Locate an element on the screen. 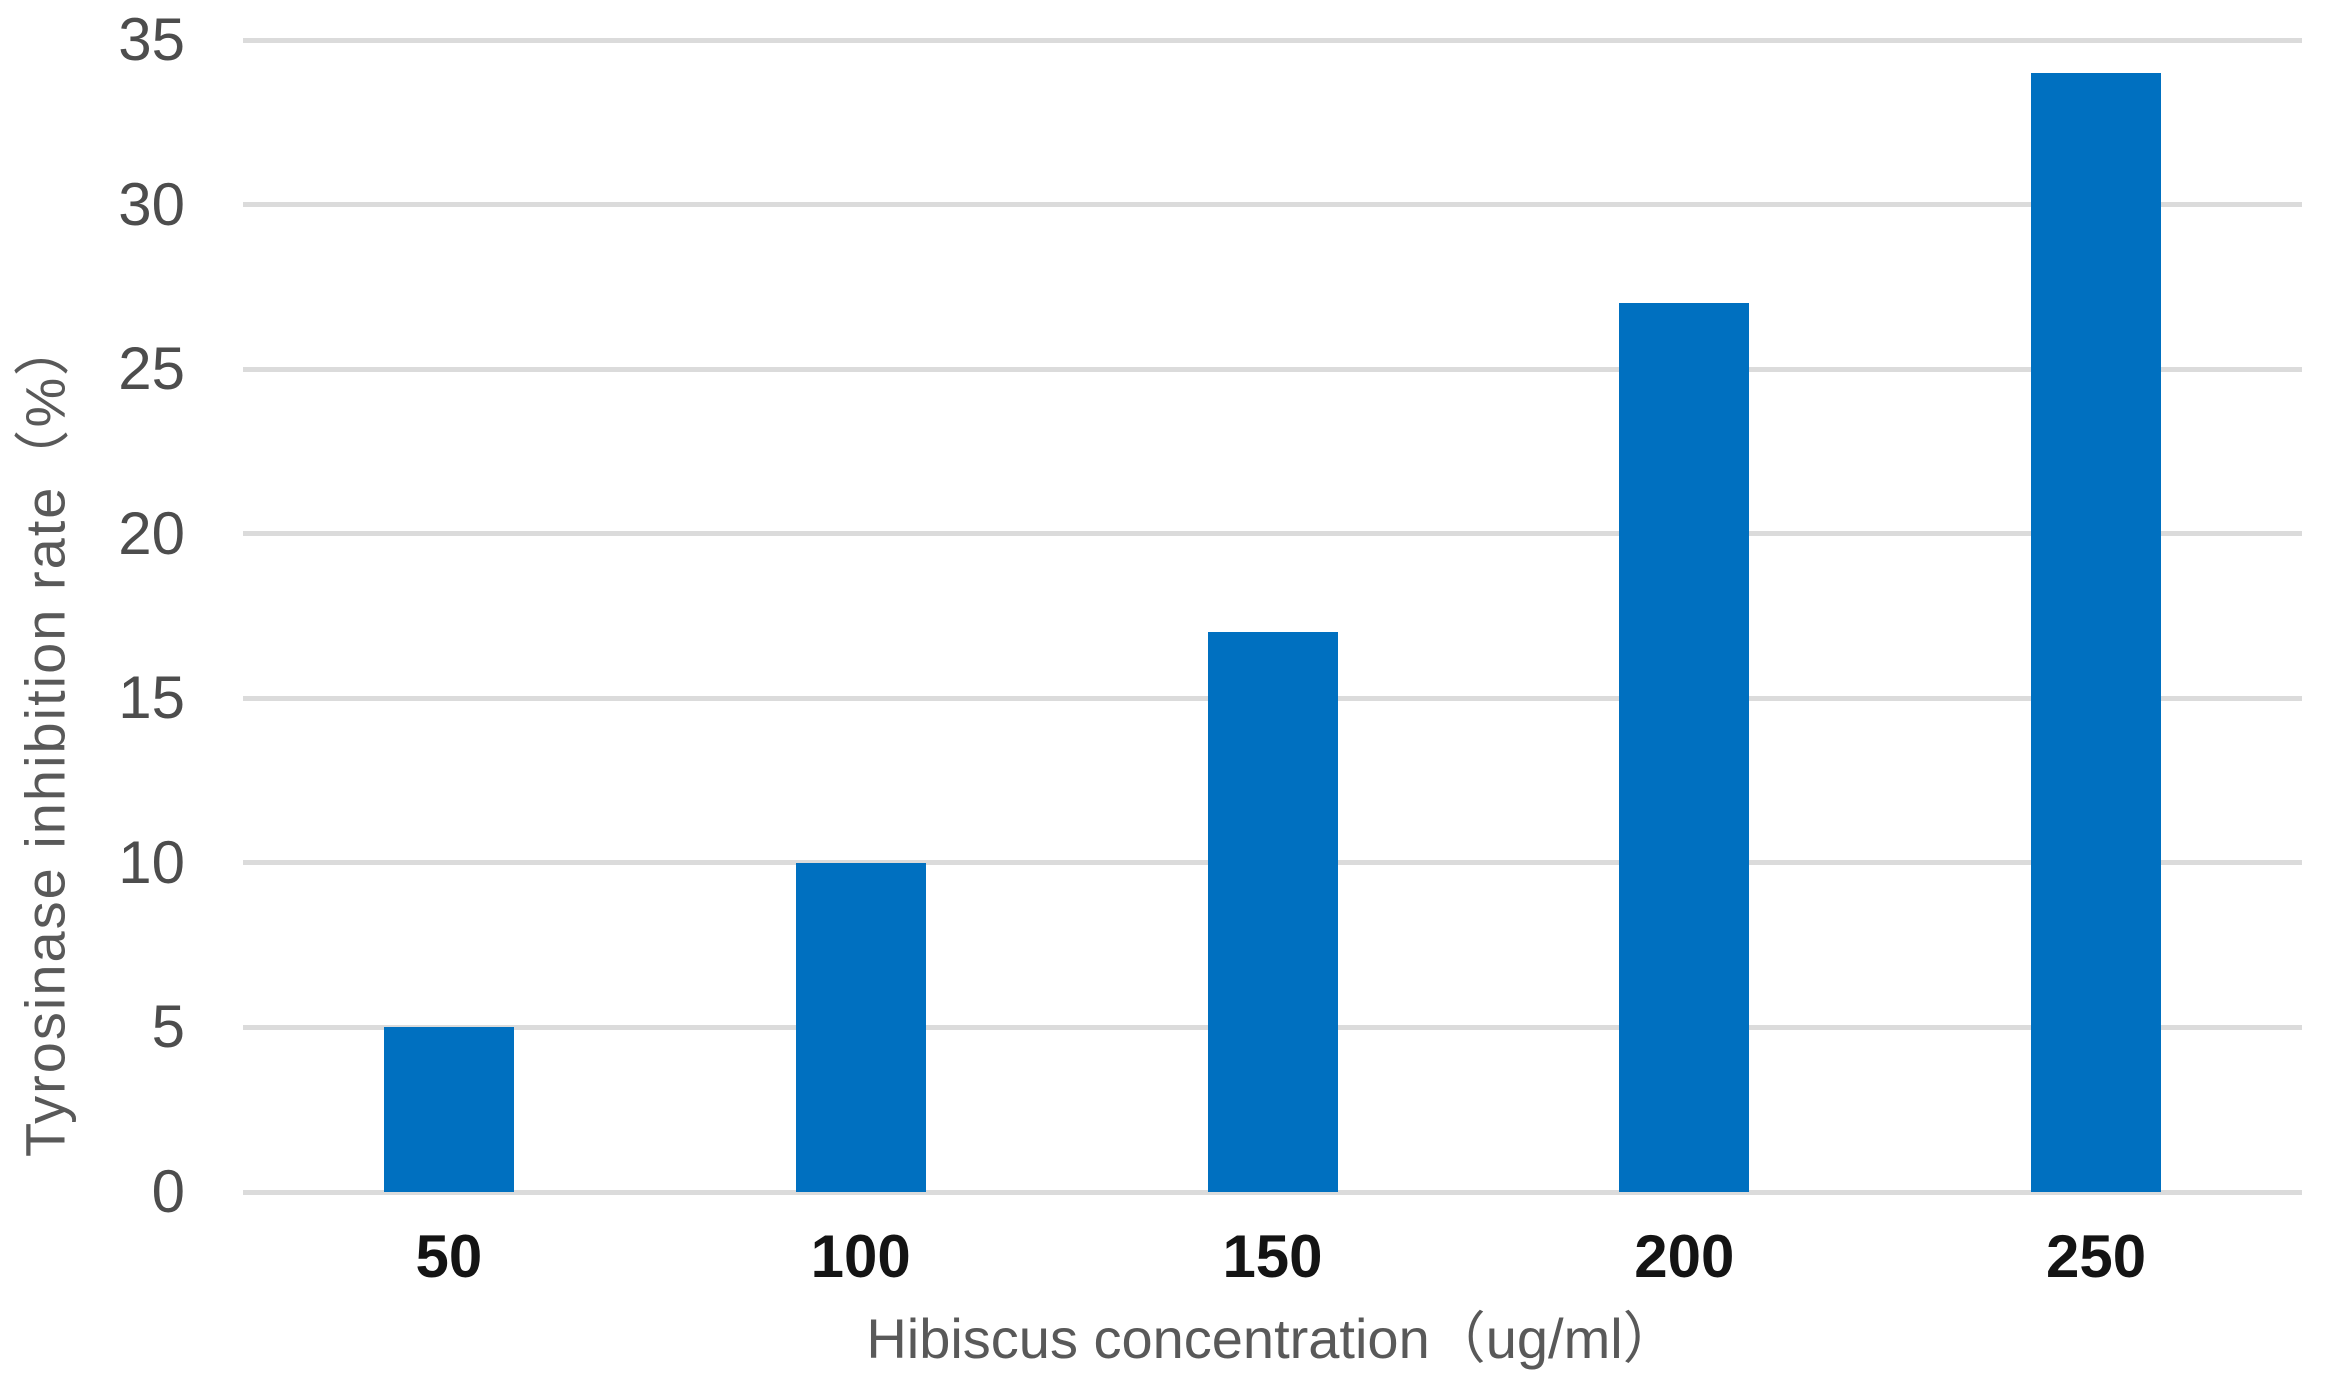 This screenshot has width=2329, height=1382. x-tick-label: 50 is located at coordinates (449, 1256).